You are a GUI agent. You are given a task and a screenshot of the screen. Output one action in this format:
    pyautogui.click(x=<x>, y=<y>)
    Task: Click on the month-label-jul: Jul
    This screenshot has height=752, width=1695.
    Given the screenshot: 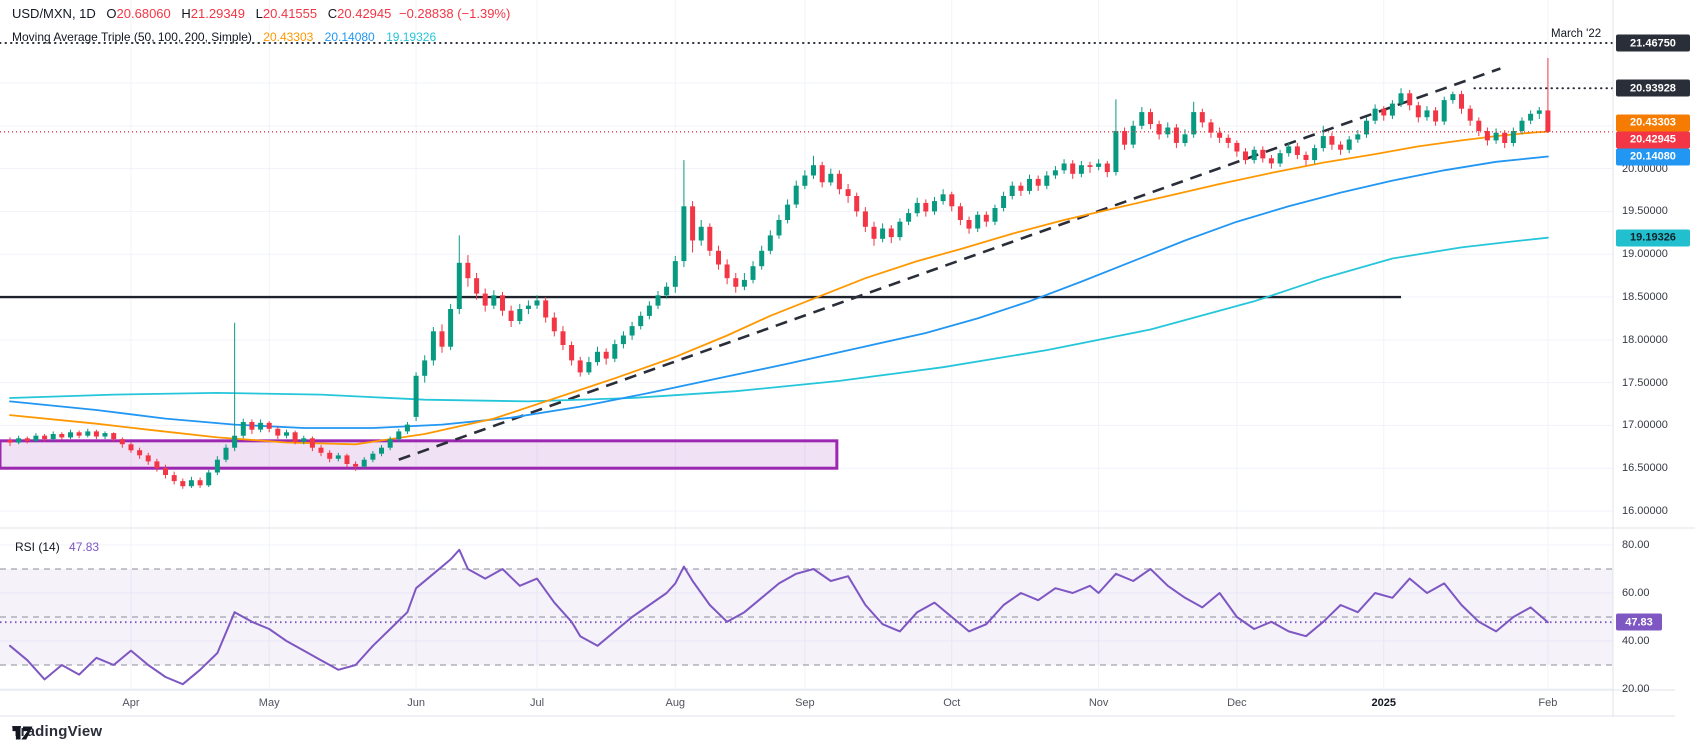 What is the action you would take?
    pyautogui.click(x=537, y=703)
    